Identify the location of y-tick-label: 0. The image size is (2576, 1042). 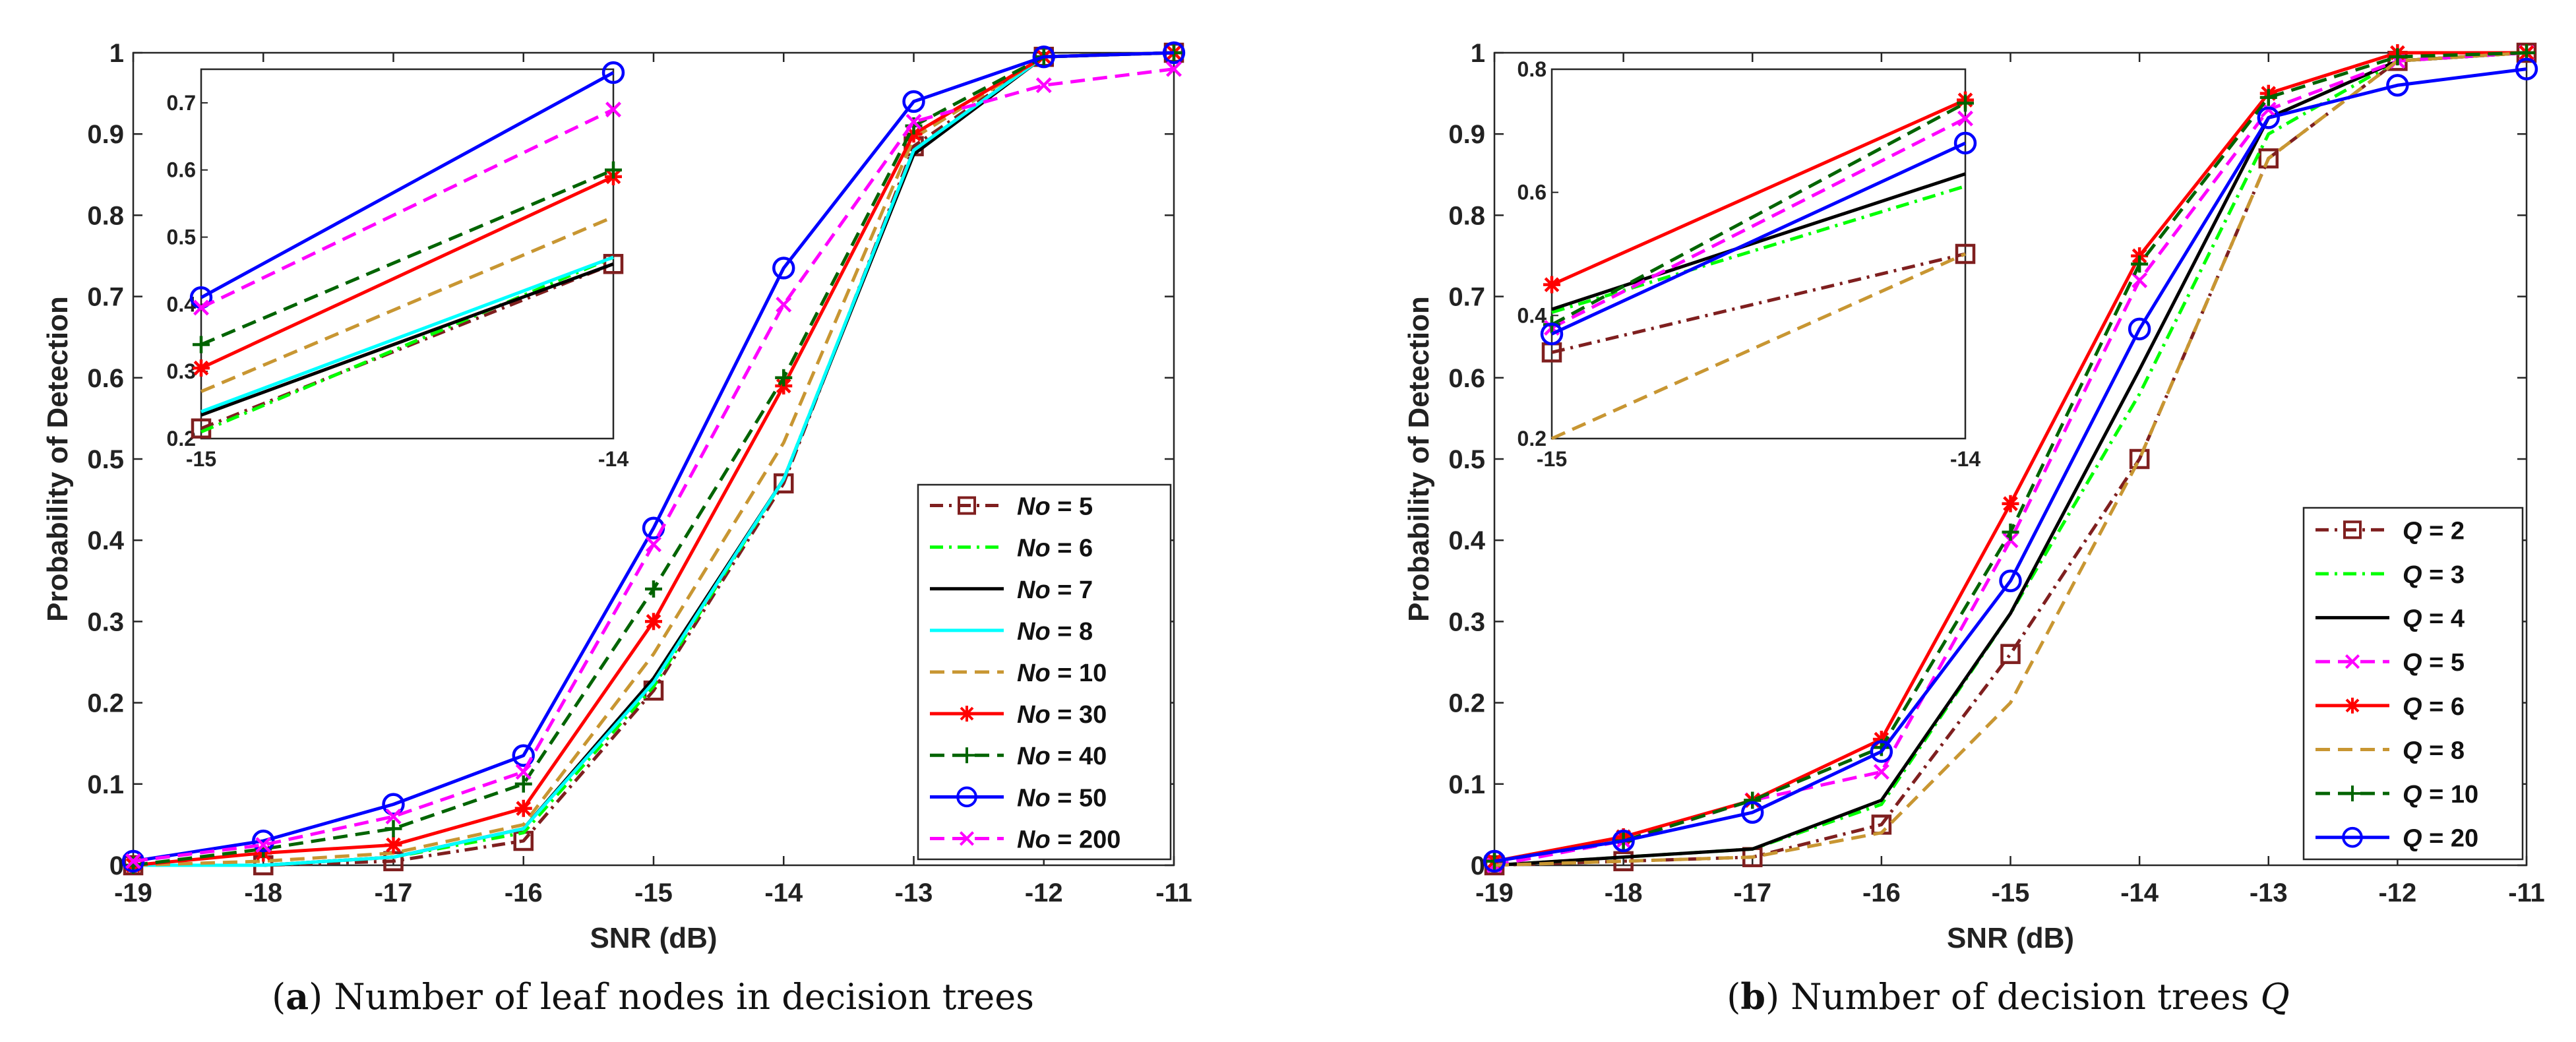
(116, 865).